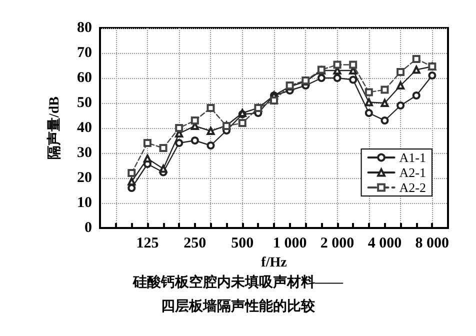 The width and height of the screenshot is (476, 336). I want to click on x-tick-label: 8 000, so click(432, 244).